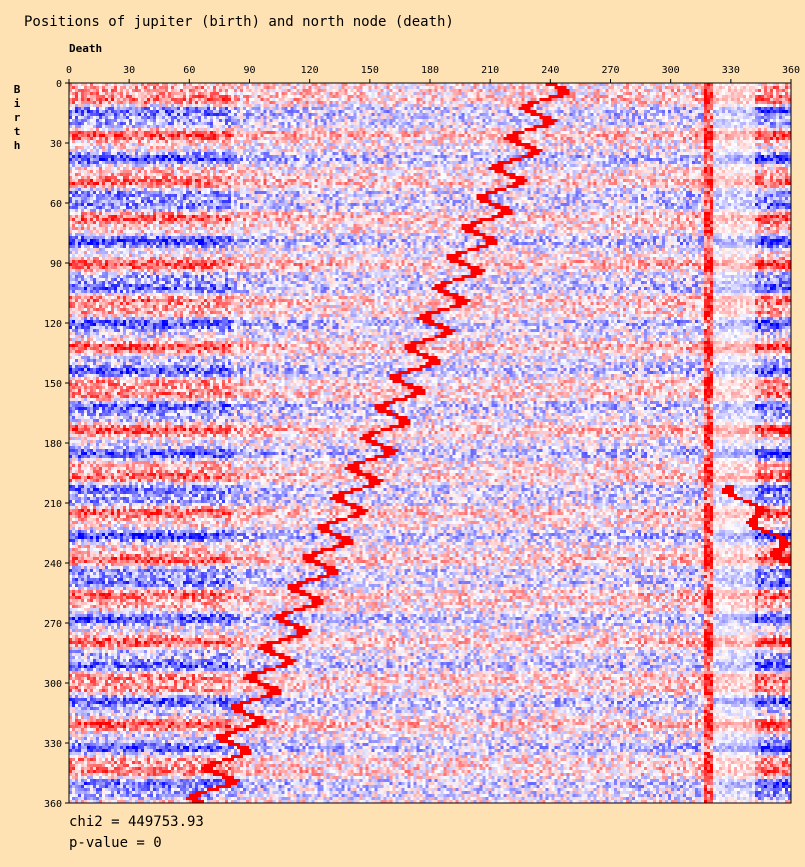  I want to click on y-tick-label: 60, so click(56, 204).